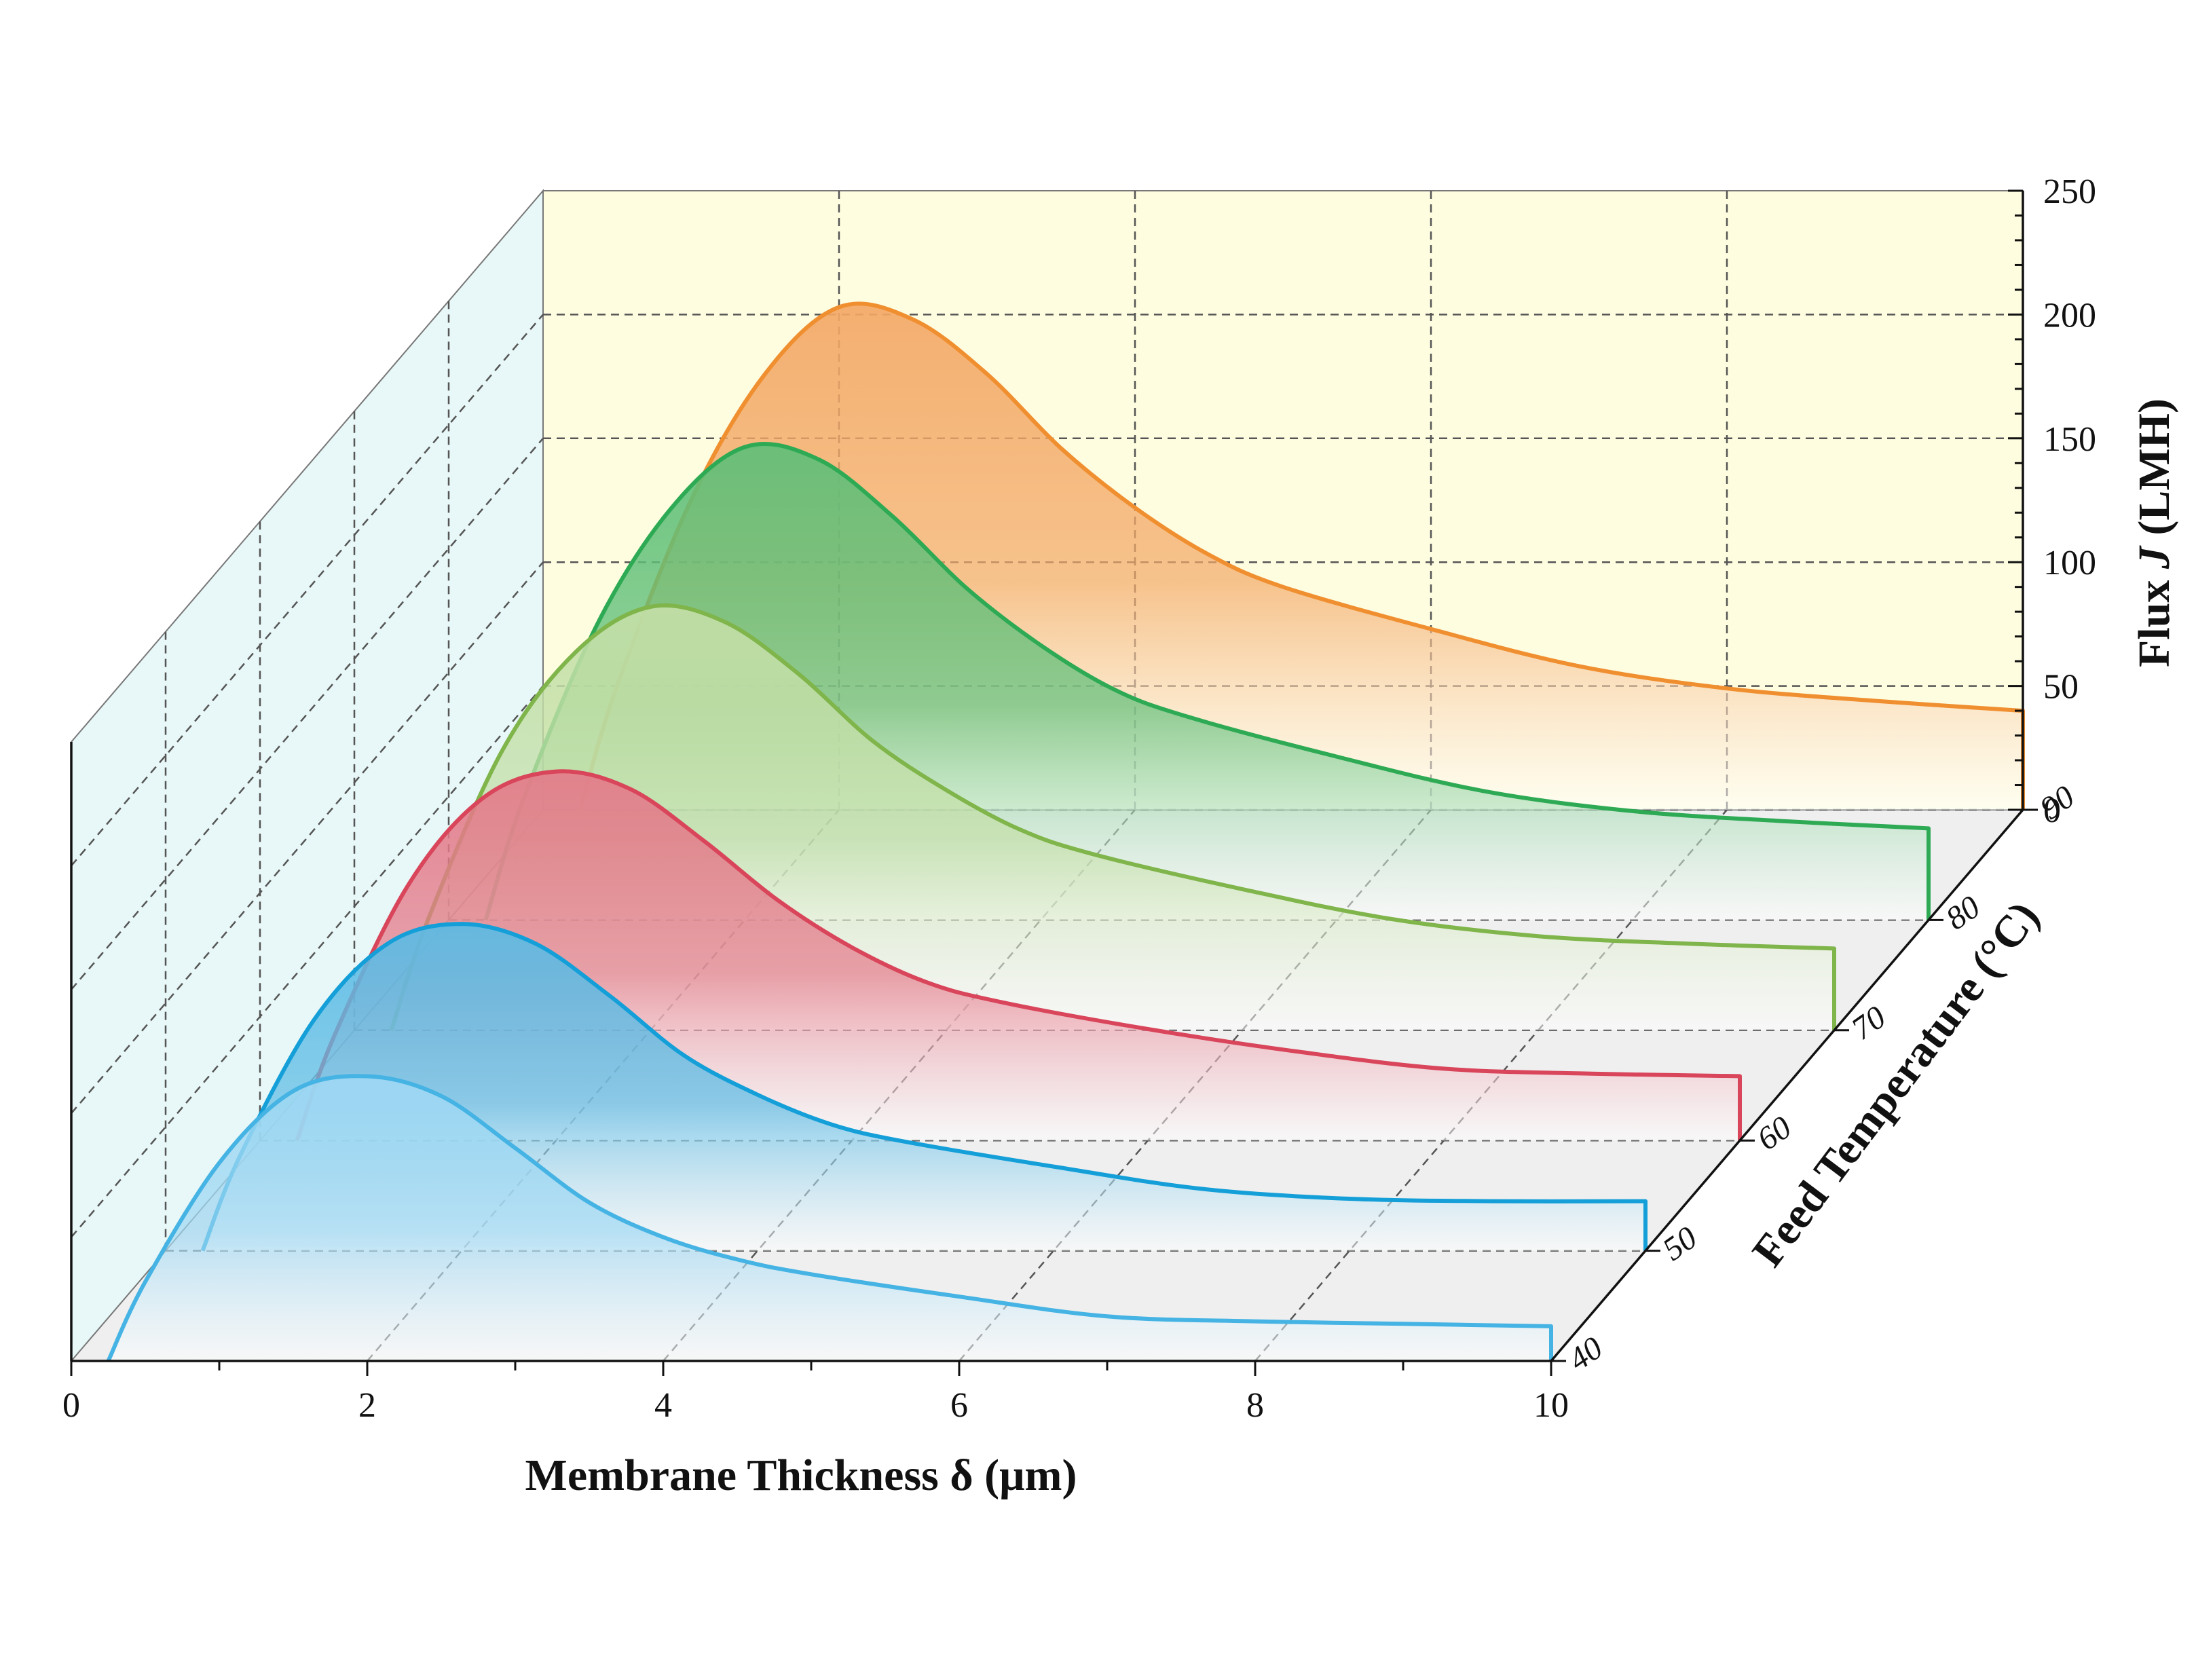 The width and height of the screenshot is (2196, 1680). Describe the element at coordinates (1255, 1406) in the screenshot. I see `x-tick-label: 8` at that location.